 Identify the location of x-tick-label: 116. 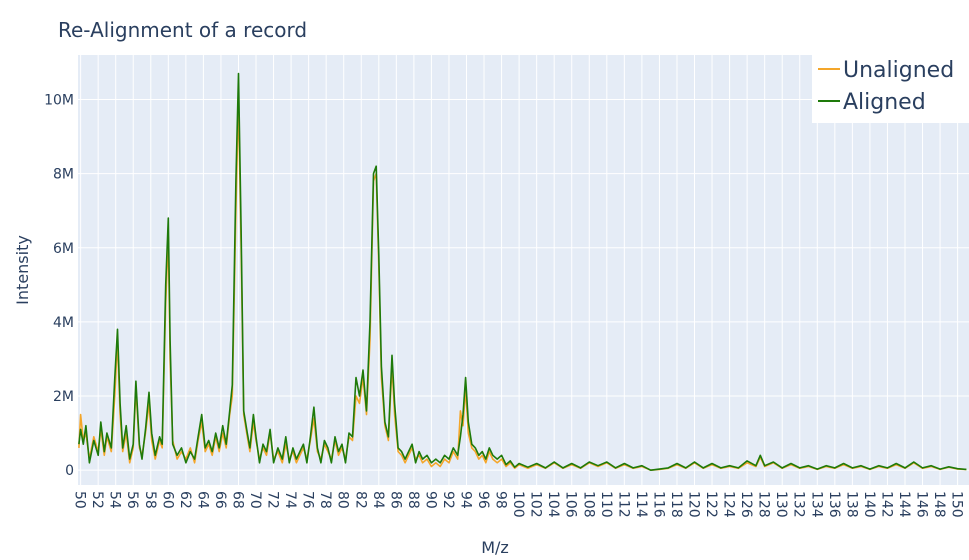
(658, 504).